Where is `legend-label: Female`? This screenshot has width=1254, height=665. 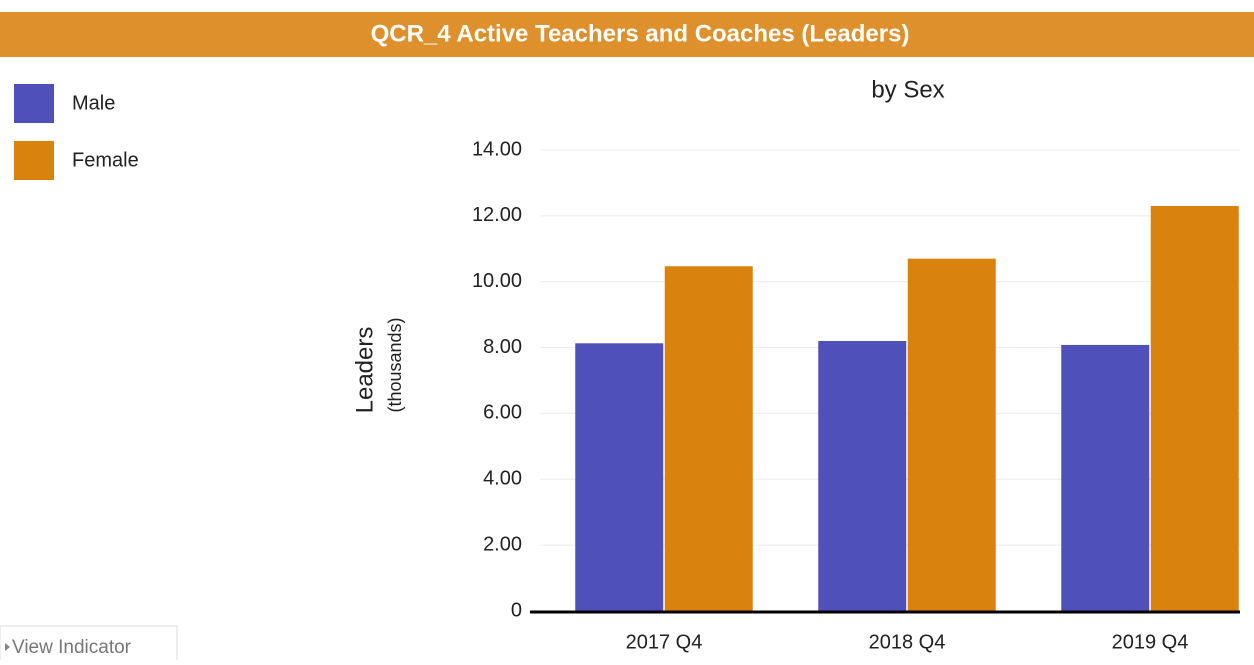 legend-label: Female is located at coordinates (105, 160).